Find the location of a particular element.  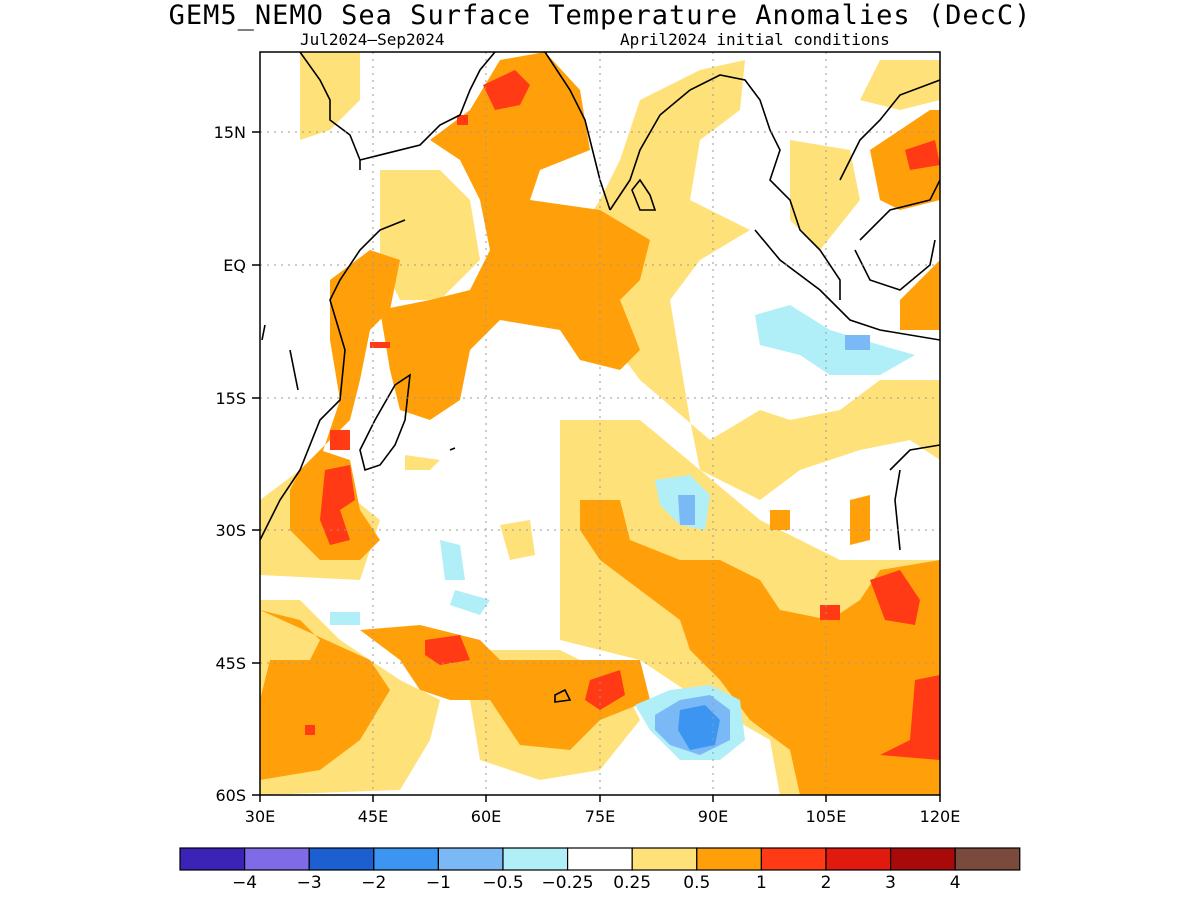

longitude-ticks is located at coordinates (600, 798).